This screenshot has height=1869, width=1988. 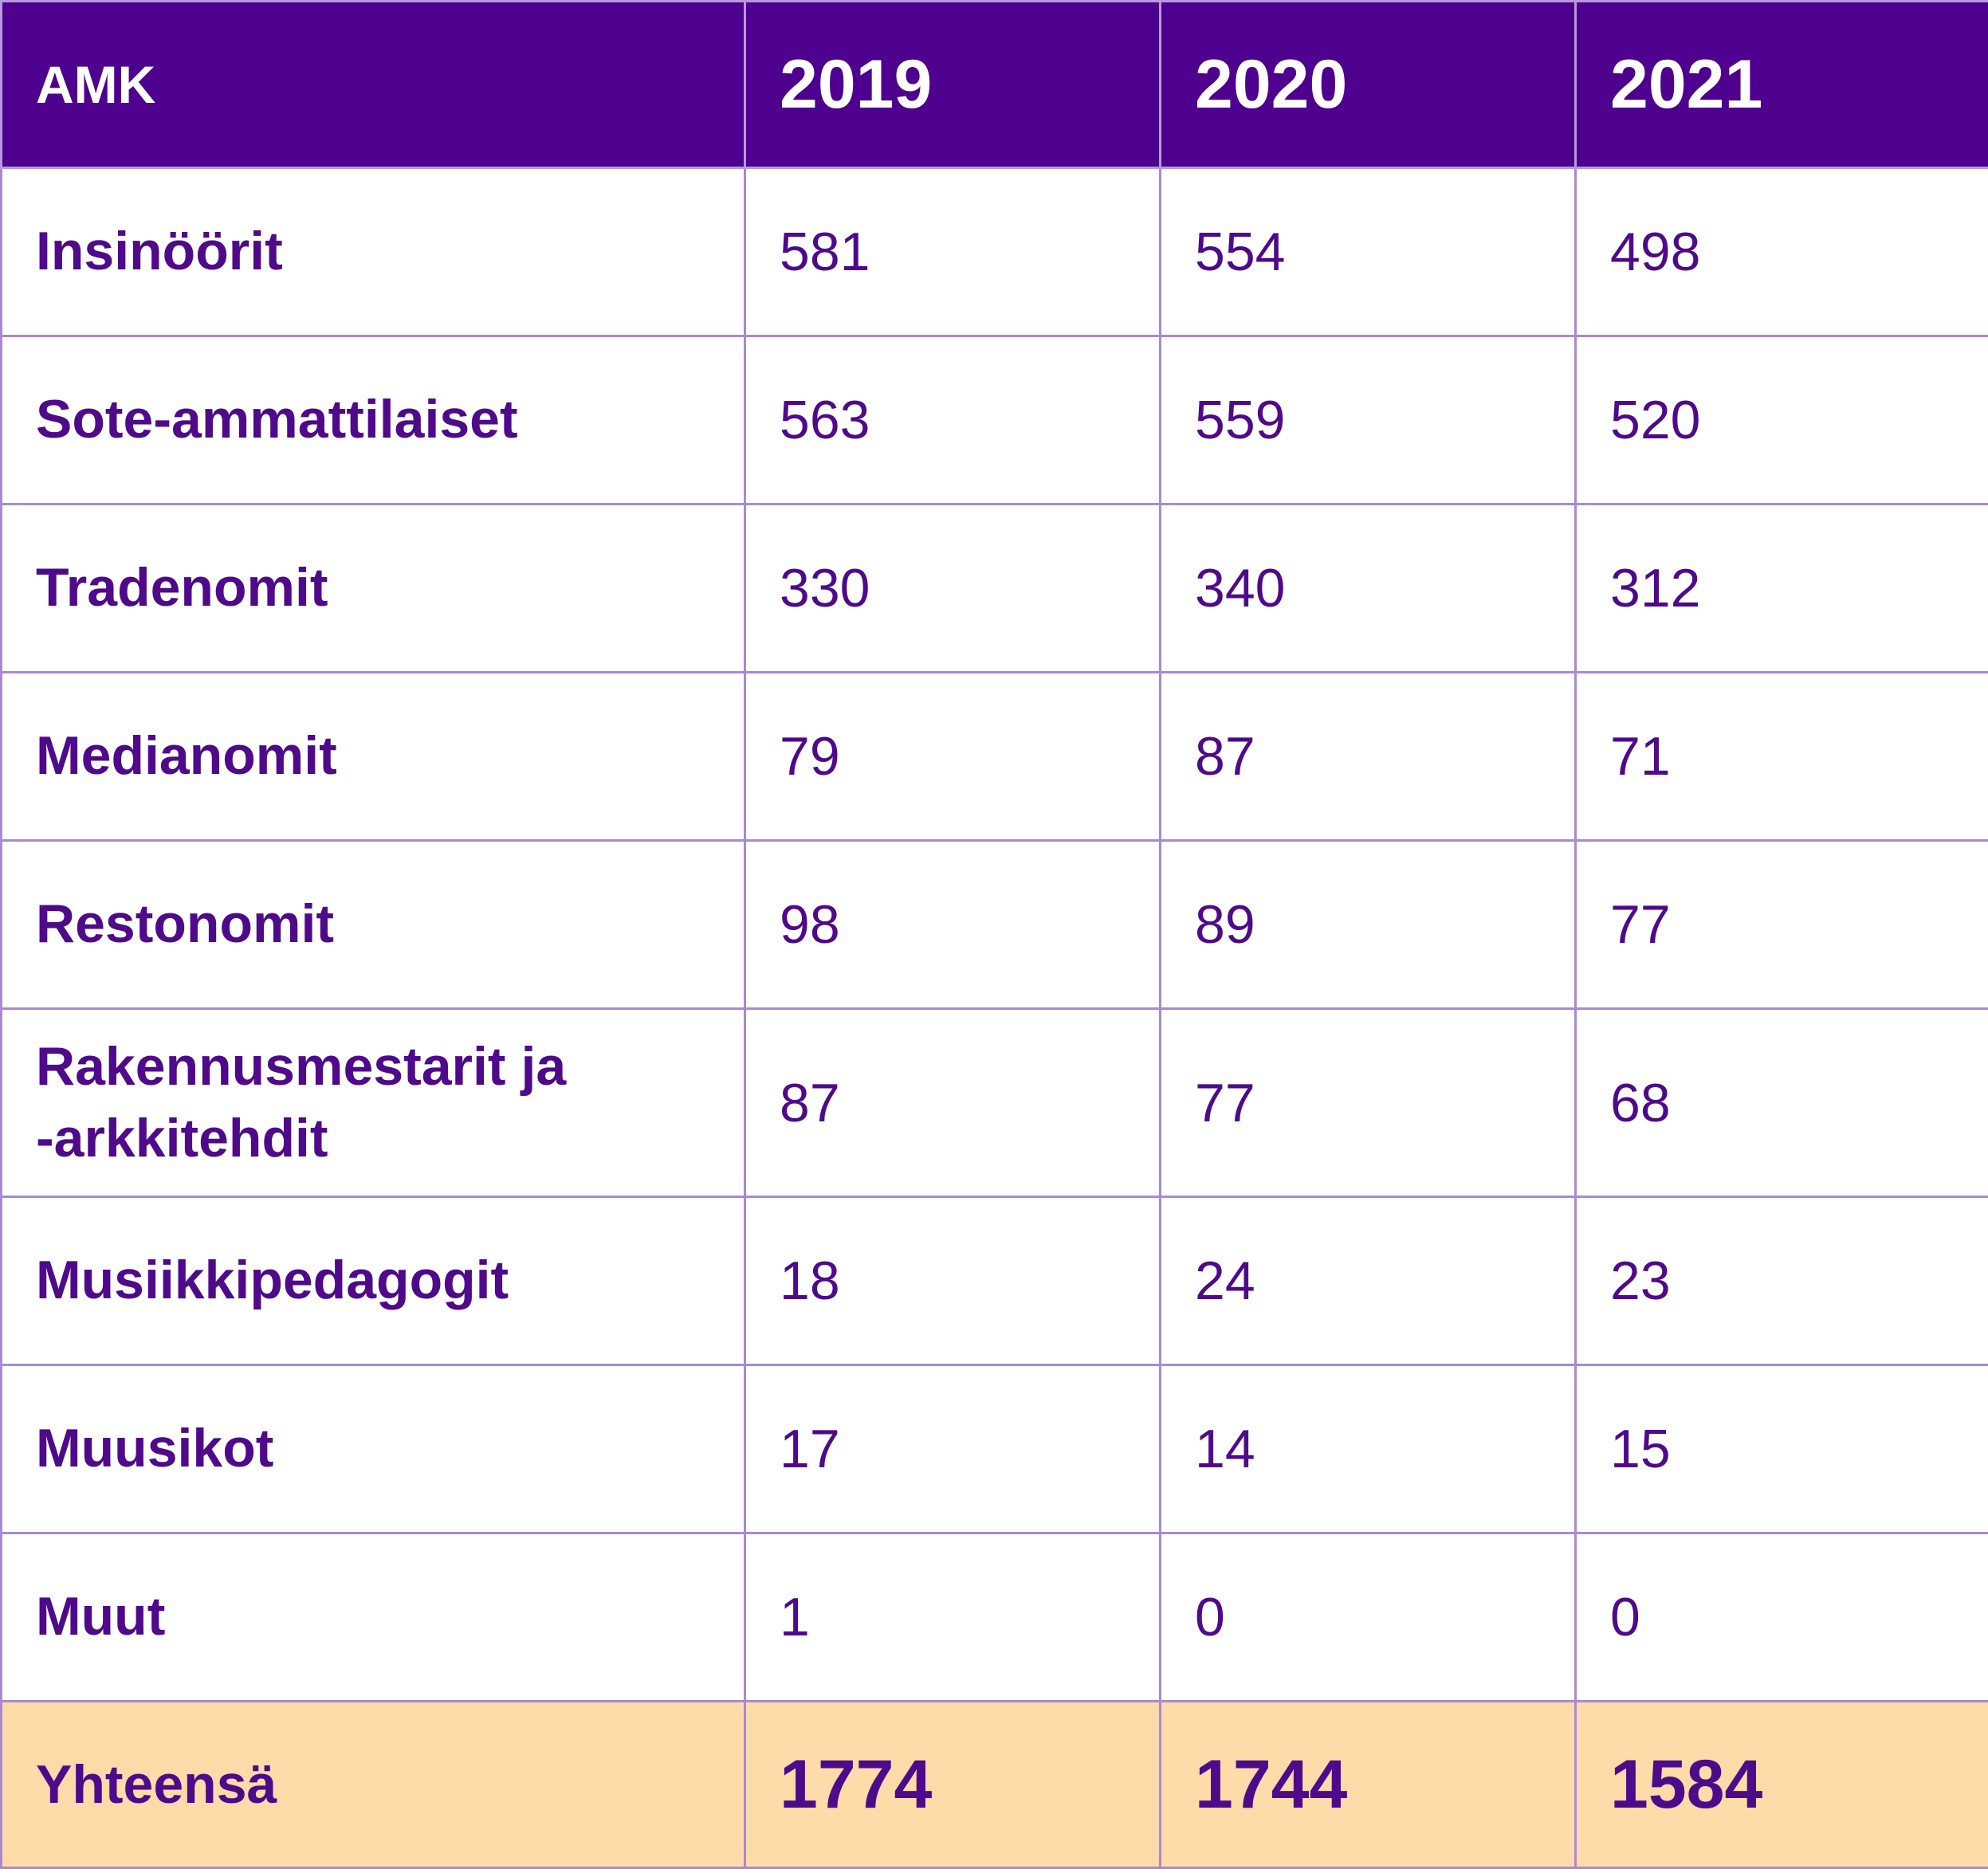 What do you see at coordinates (373, 1448) in the screenshot?
I see `row-label: Muusikot` at bounding box center [373, 1448].